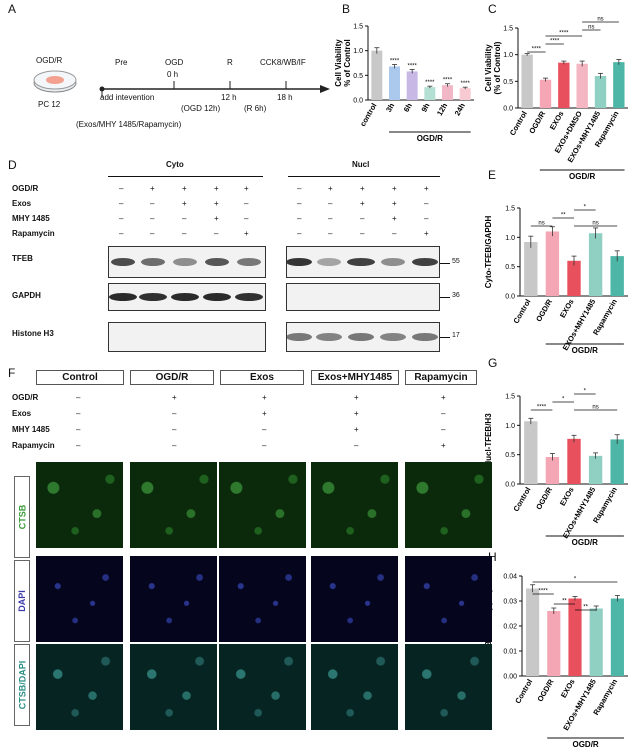 The height and width of the screenshot is (749, 638). I want to click on comparison-label: **, so click(563, 216).